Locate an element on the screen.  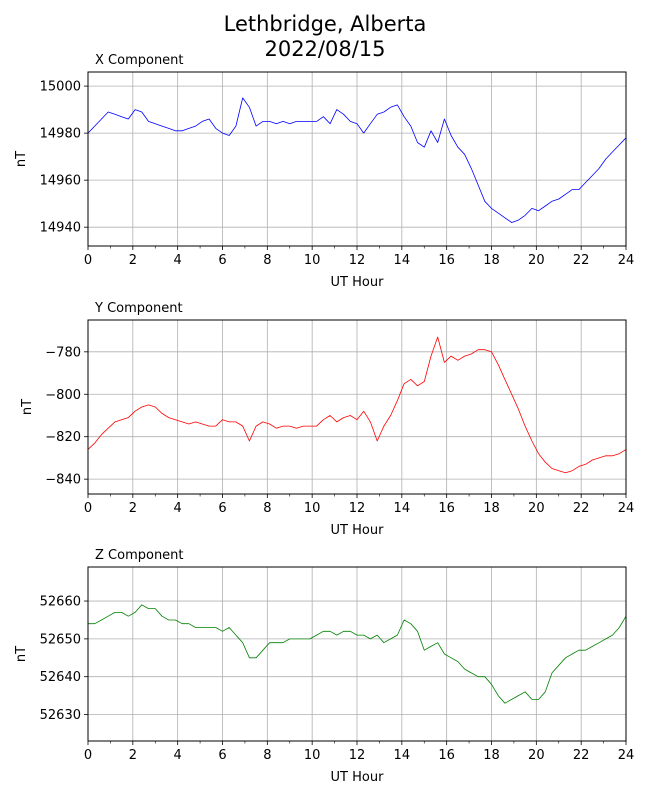
y-tick-label: −800 is located at coordinates (63, 395).